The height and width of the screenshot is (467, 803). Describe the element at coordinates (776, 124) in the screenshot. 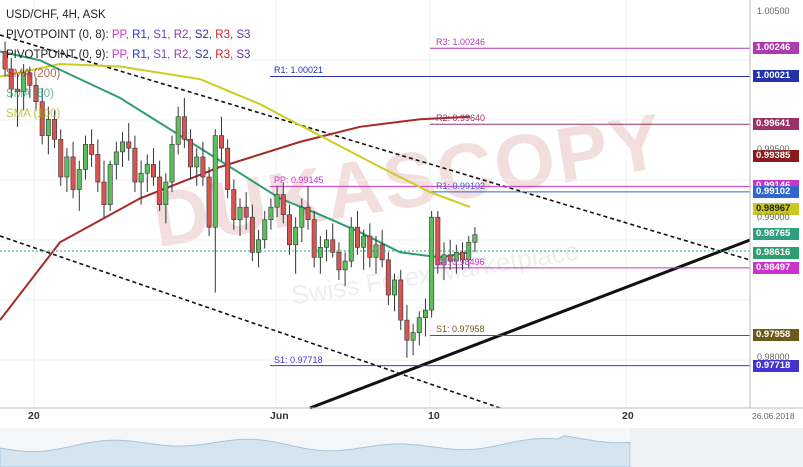

I see `price-tag: 0.99641` at that location.